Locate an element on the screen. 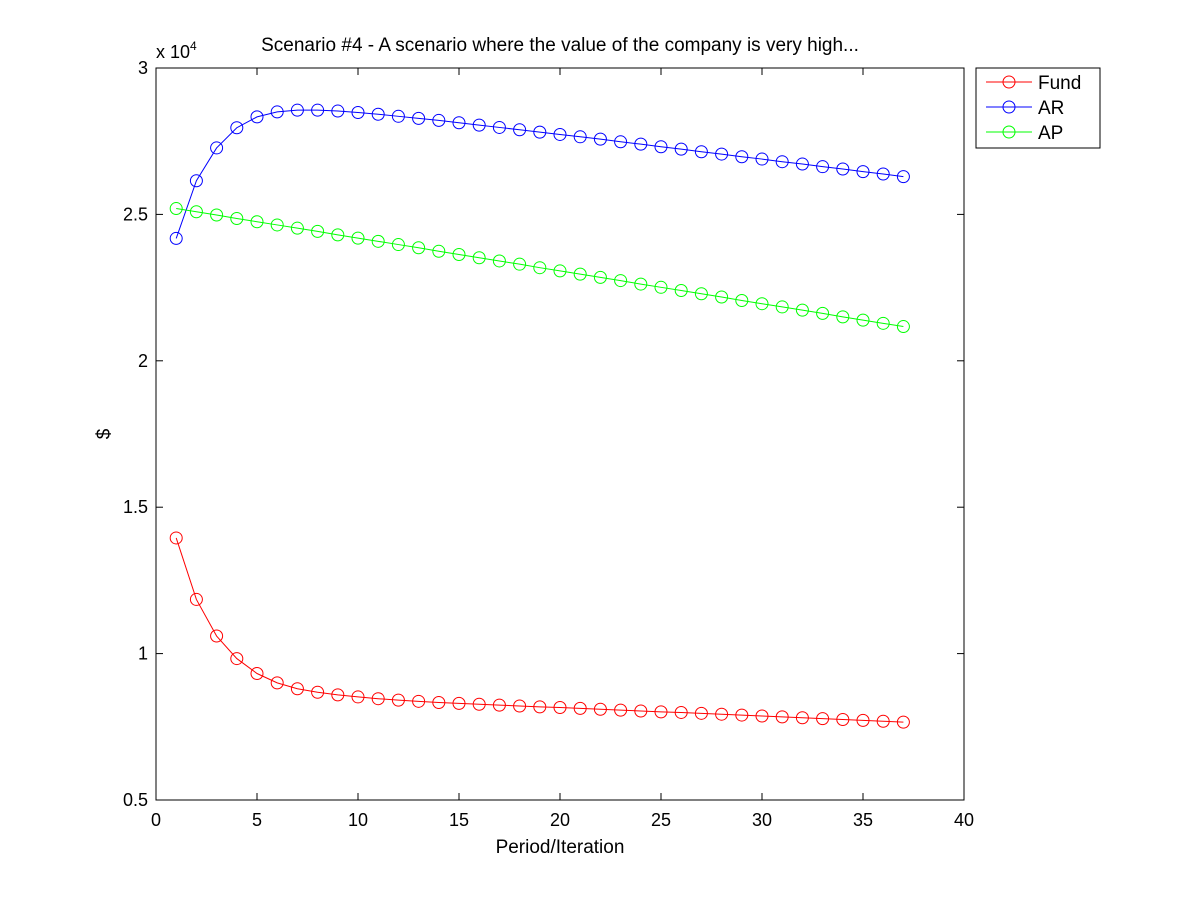  y-tick-label: 3 is located at coordinates (143, 68).